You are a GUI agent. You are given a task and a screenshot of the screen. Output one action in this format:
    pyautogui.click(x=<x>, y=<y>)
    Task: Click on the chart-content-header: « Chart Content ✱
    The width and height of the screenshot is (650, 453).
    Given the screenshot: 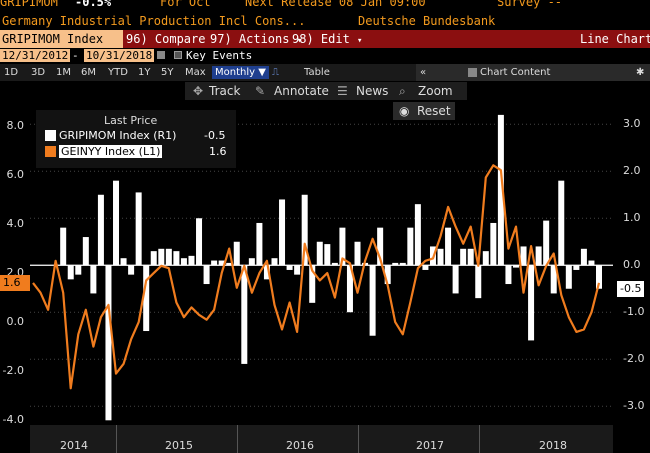 What is the action you would take?
    pyautogui.click(x=533, y=72)
    